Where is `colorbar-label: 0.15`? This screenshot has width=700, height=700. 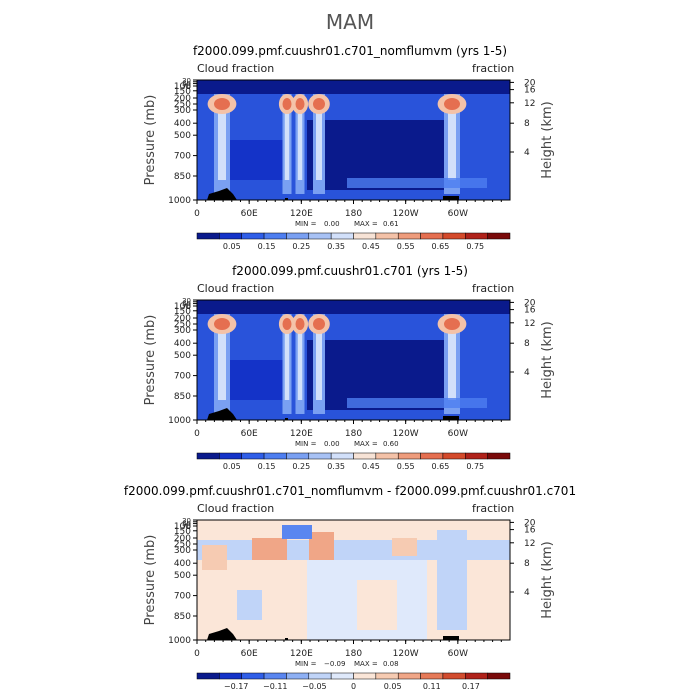
colorbar-label: 0.15 is located at coordinates (267, 466).